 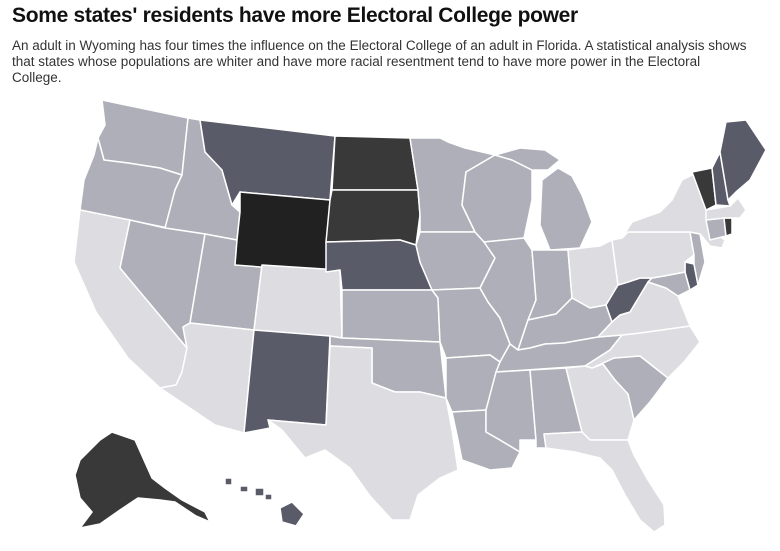 What do you see at coordinates (721, 179) in the screenshot?
I see `state-new-hampshire` at bounding box center [721, 179].